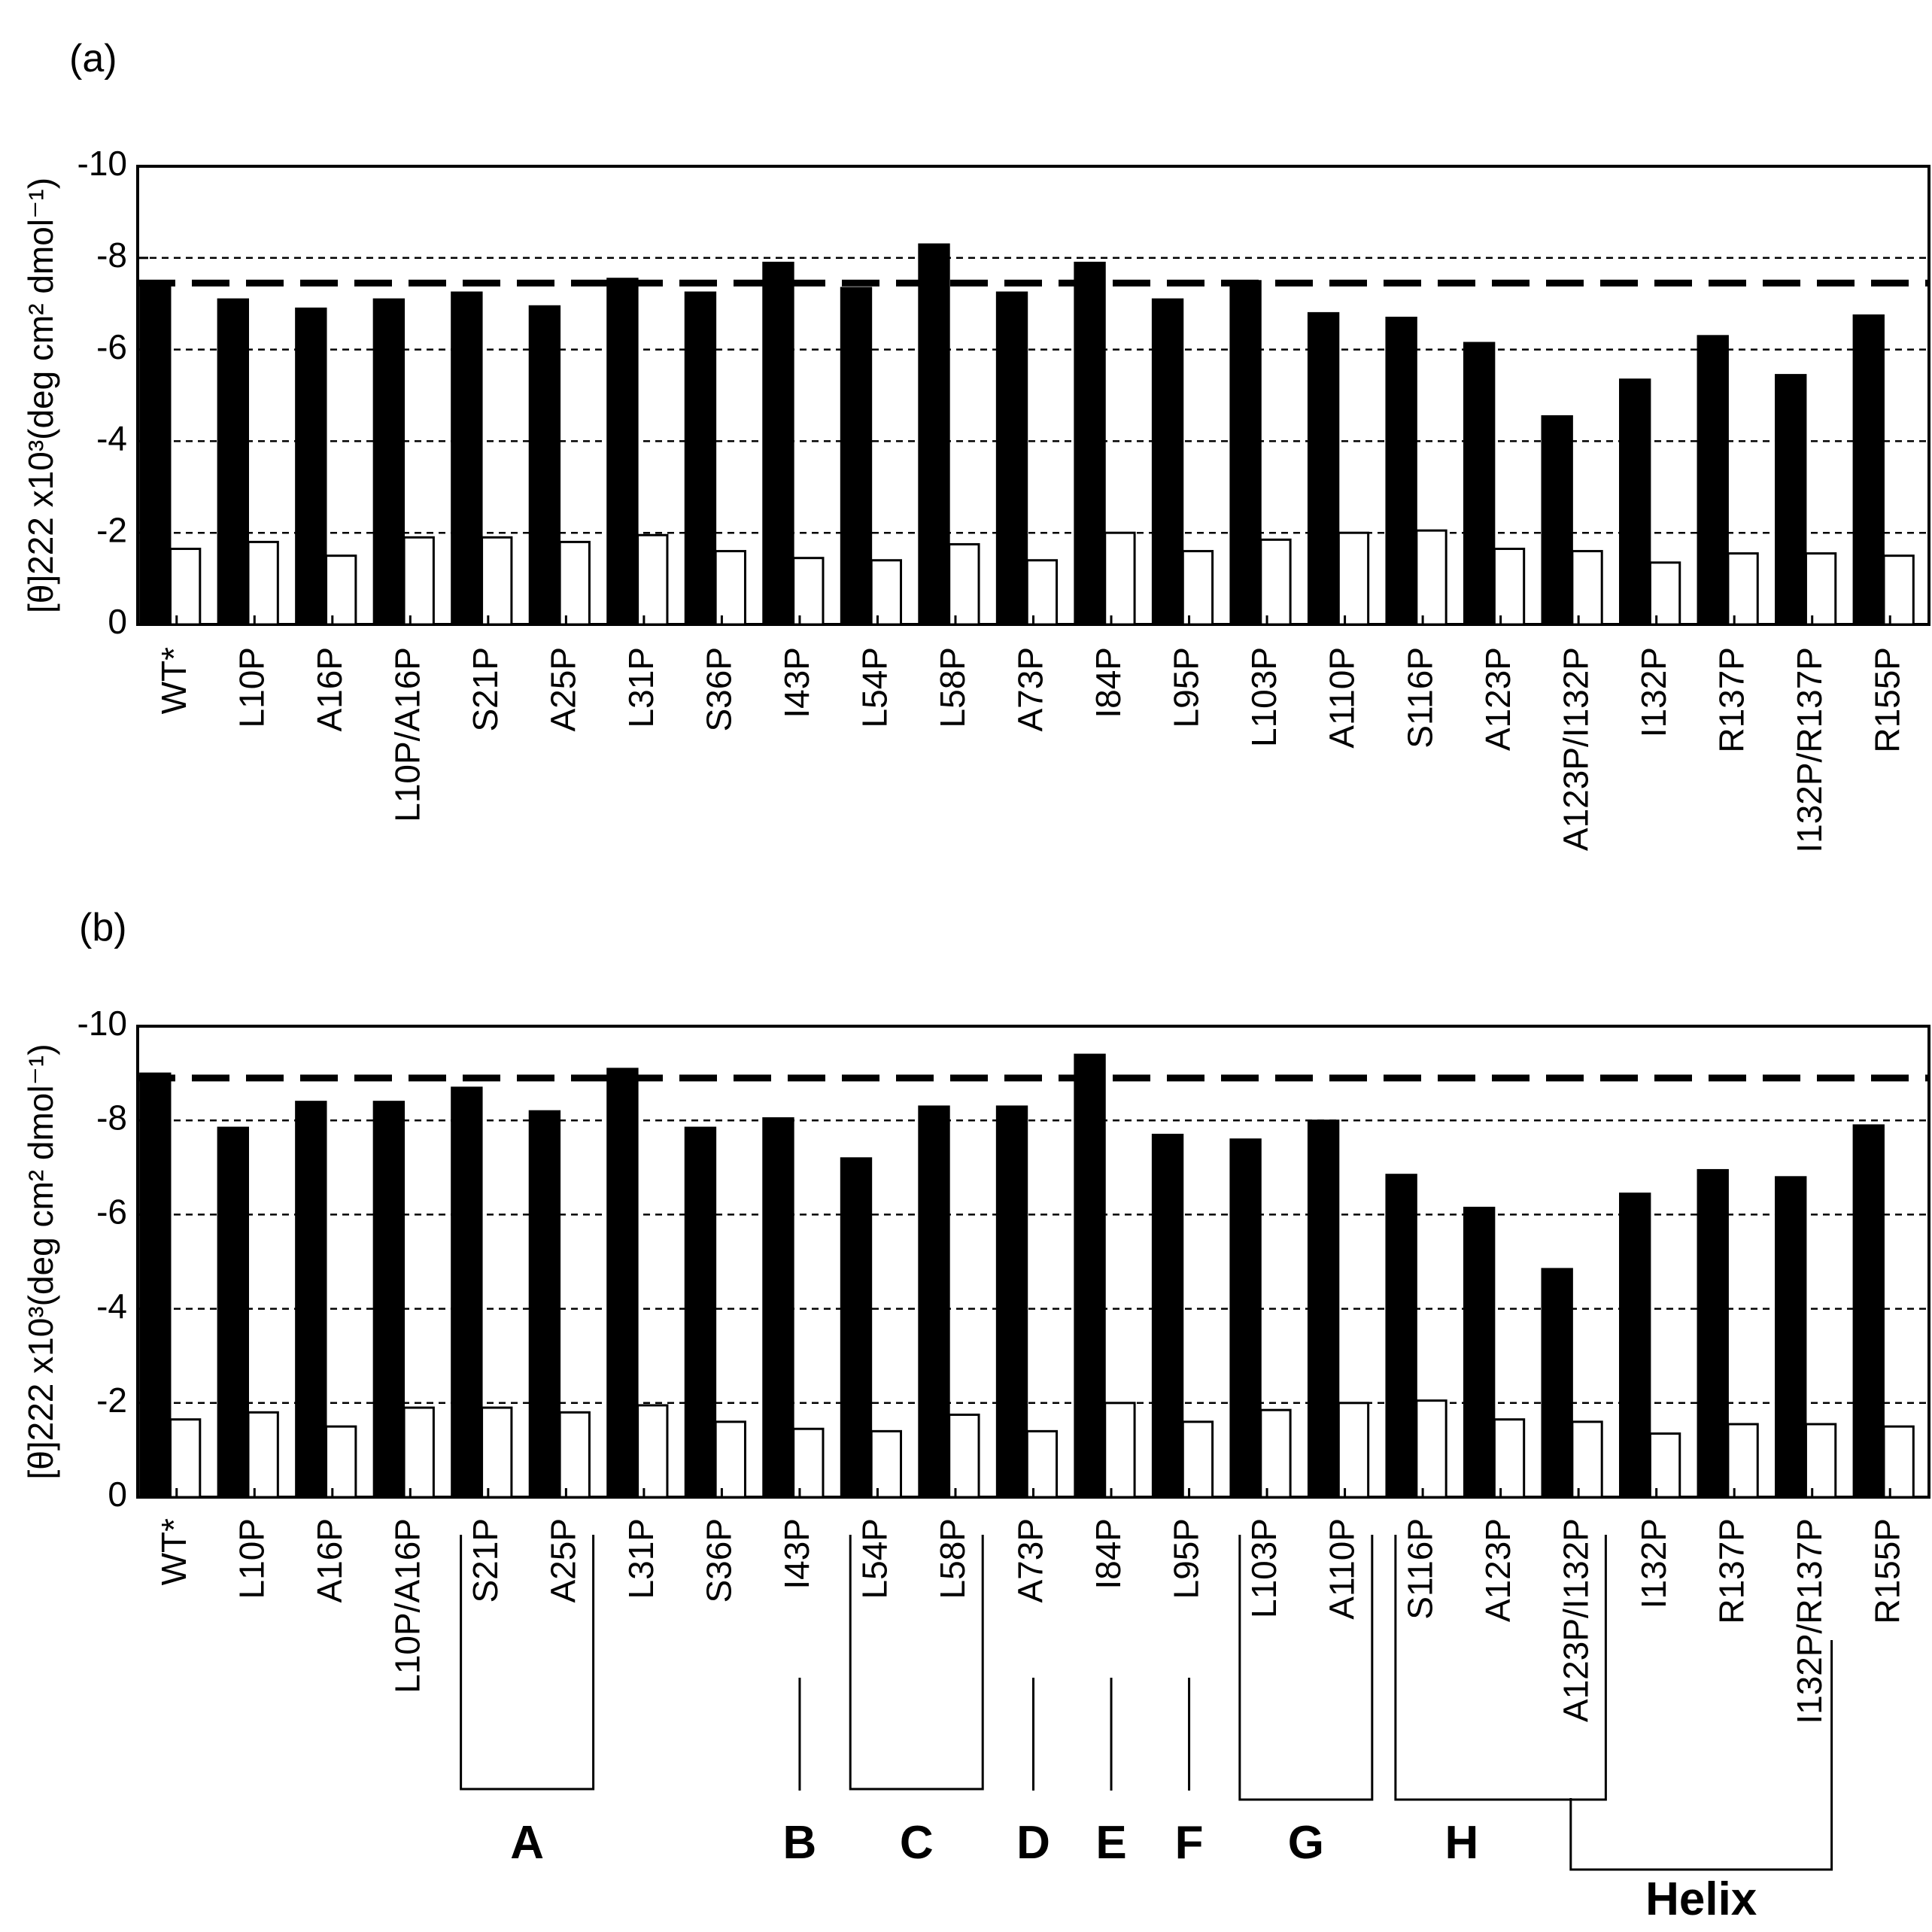  Describe the element at coordinates (1701, 1899) in the screenshot. I see `group-label: Helix` at that location.